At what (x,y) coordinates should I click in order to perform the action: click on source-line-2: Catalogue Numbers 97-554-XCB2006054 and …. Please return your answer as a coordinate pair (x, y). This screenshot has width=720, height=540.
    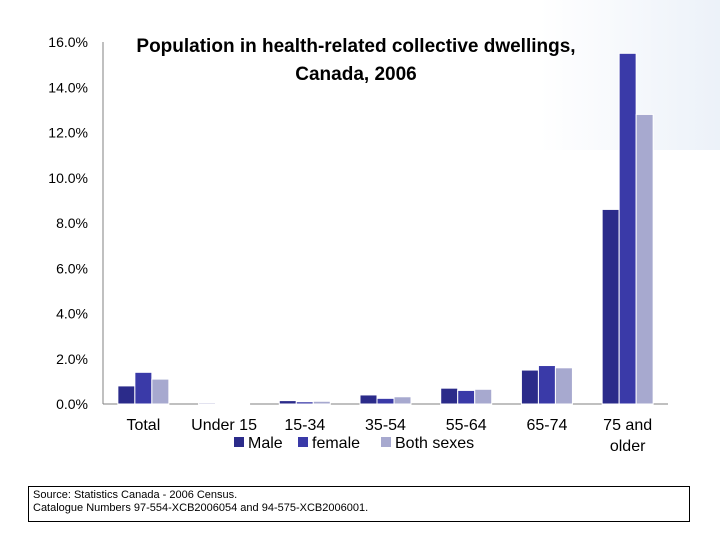
    Looking at the image, I should click on (201, 508).